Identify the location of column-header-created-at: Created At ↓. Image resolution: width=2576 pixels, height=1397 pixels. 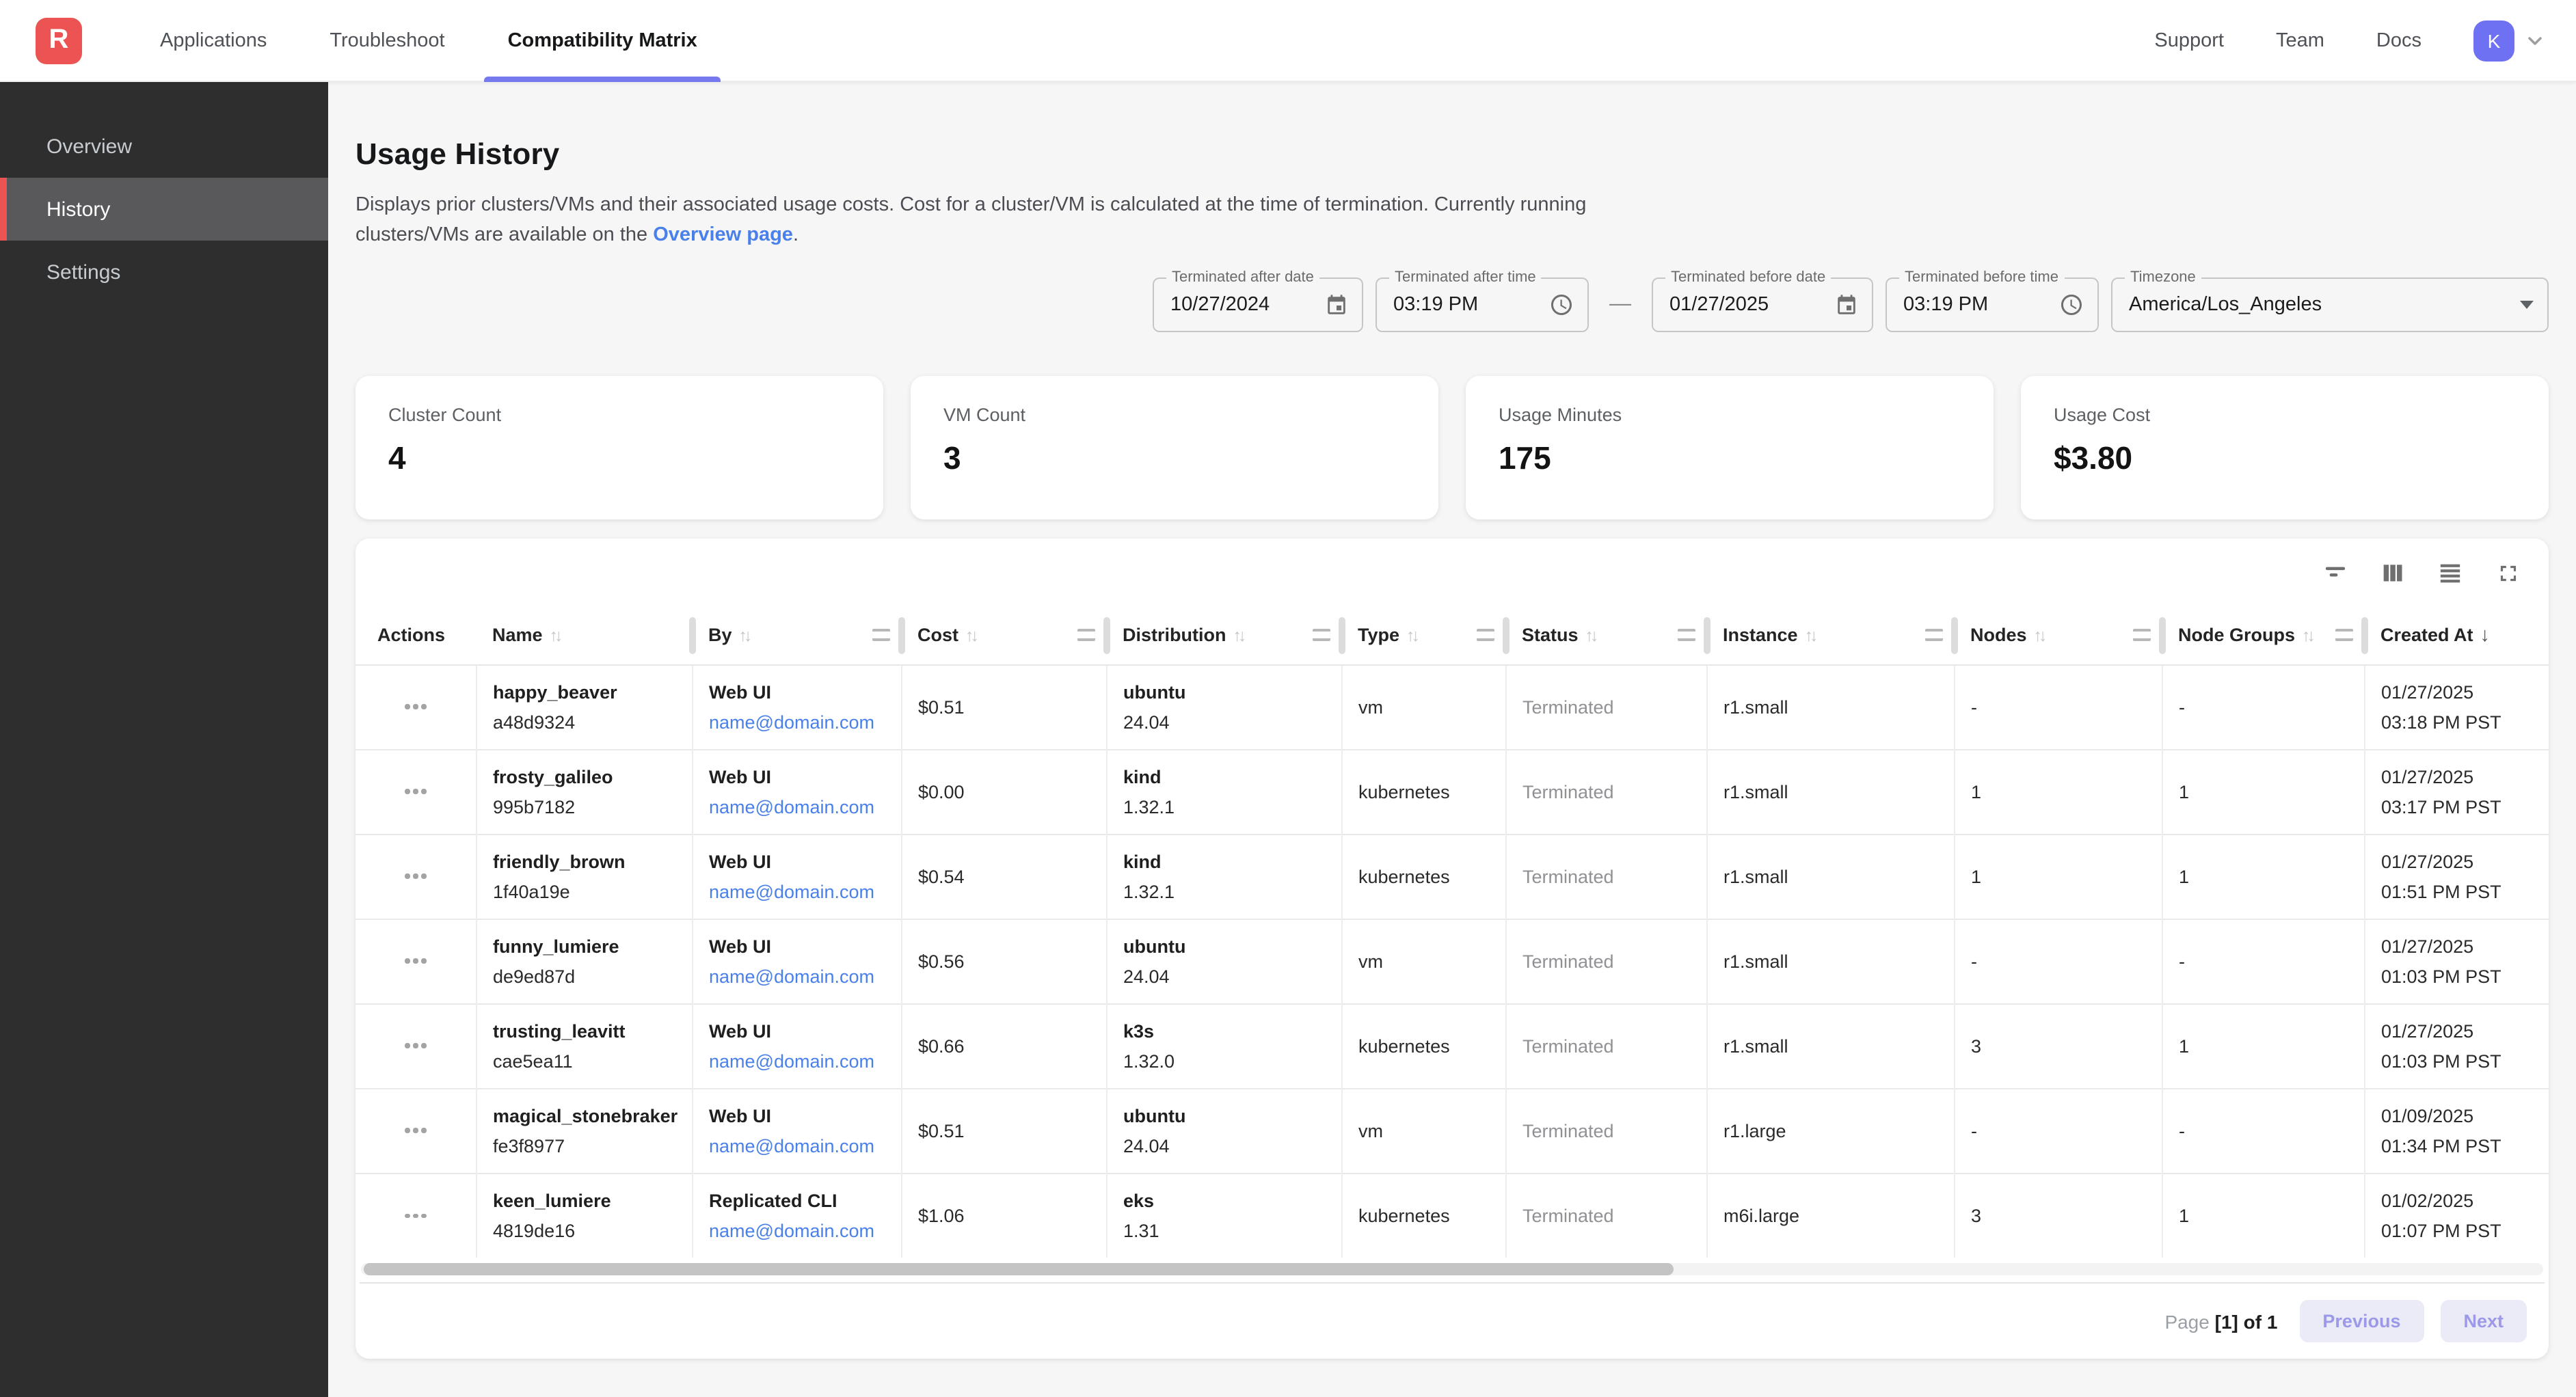
(2456, 636).